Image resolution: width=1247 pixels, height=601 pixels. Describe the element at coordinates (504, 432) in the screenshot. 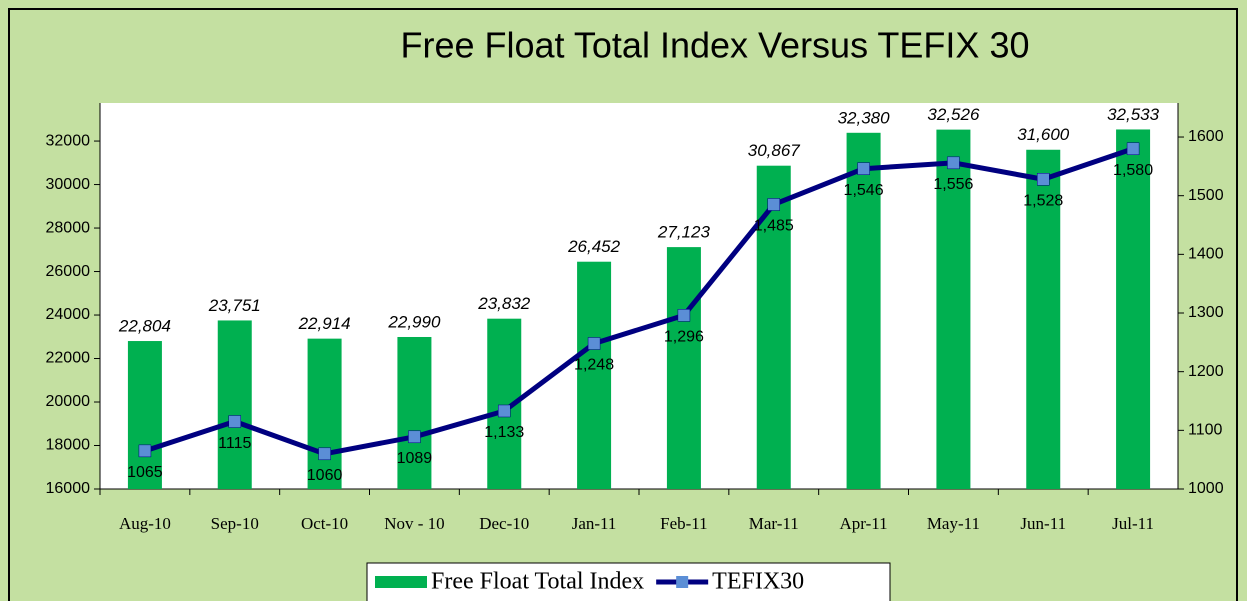

I see `line-value-label: 1,133` at that location.